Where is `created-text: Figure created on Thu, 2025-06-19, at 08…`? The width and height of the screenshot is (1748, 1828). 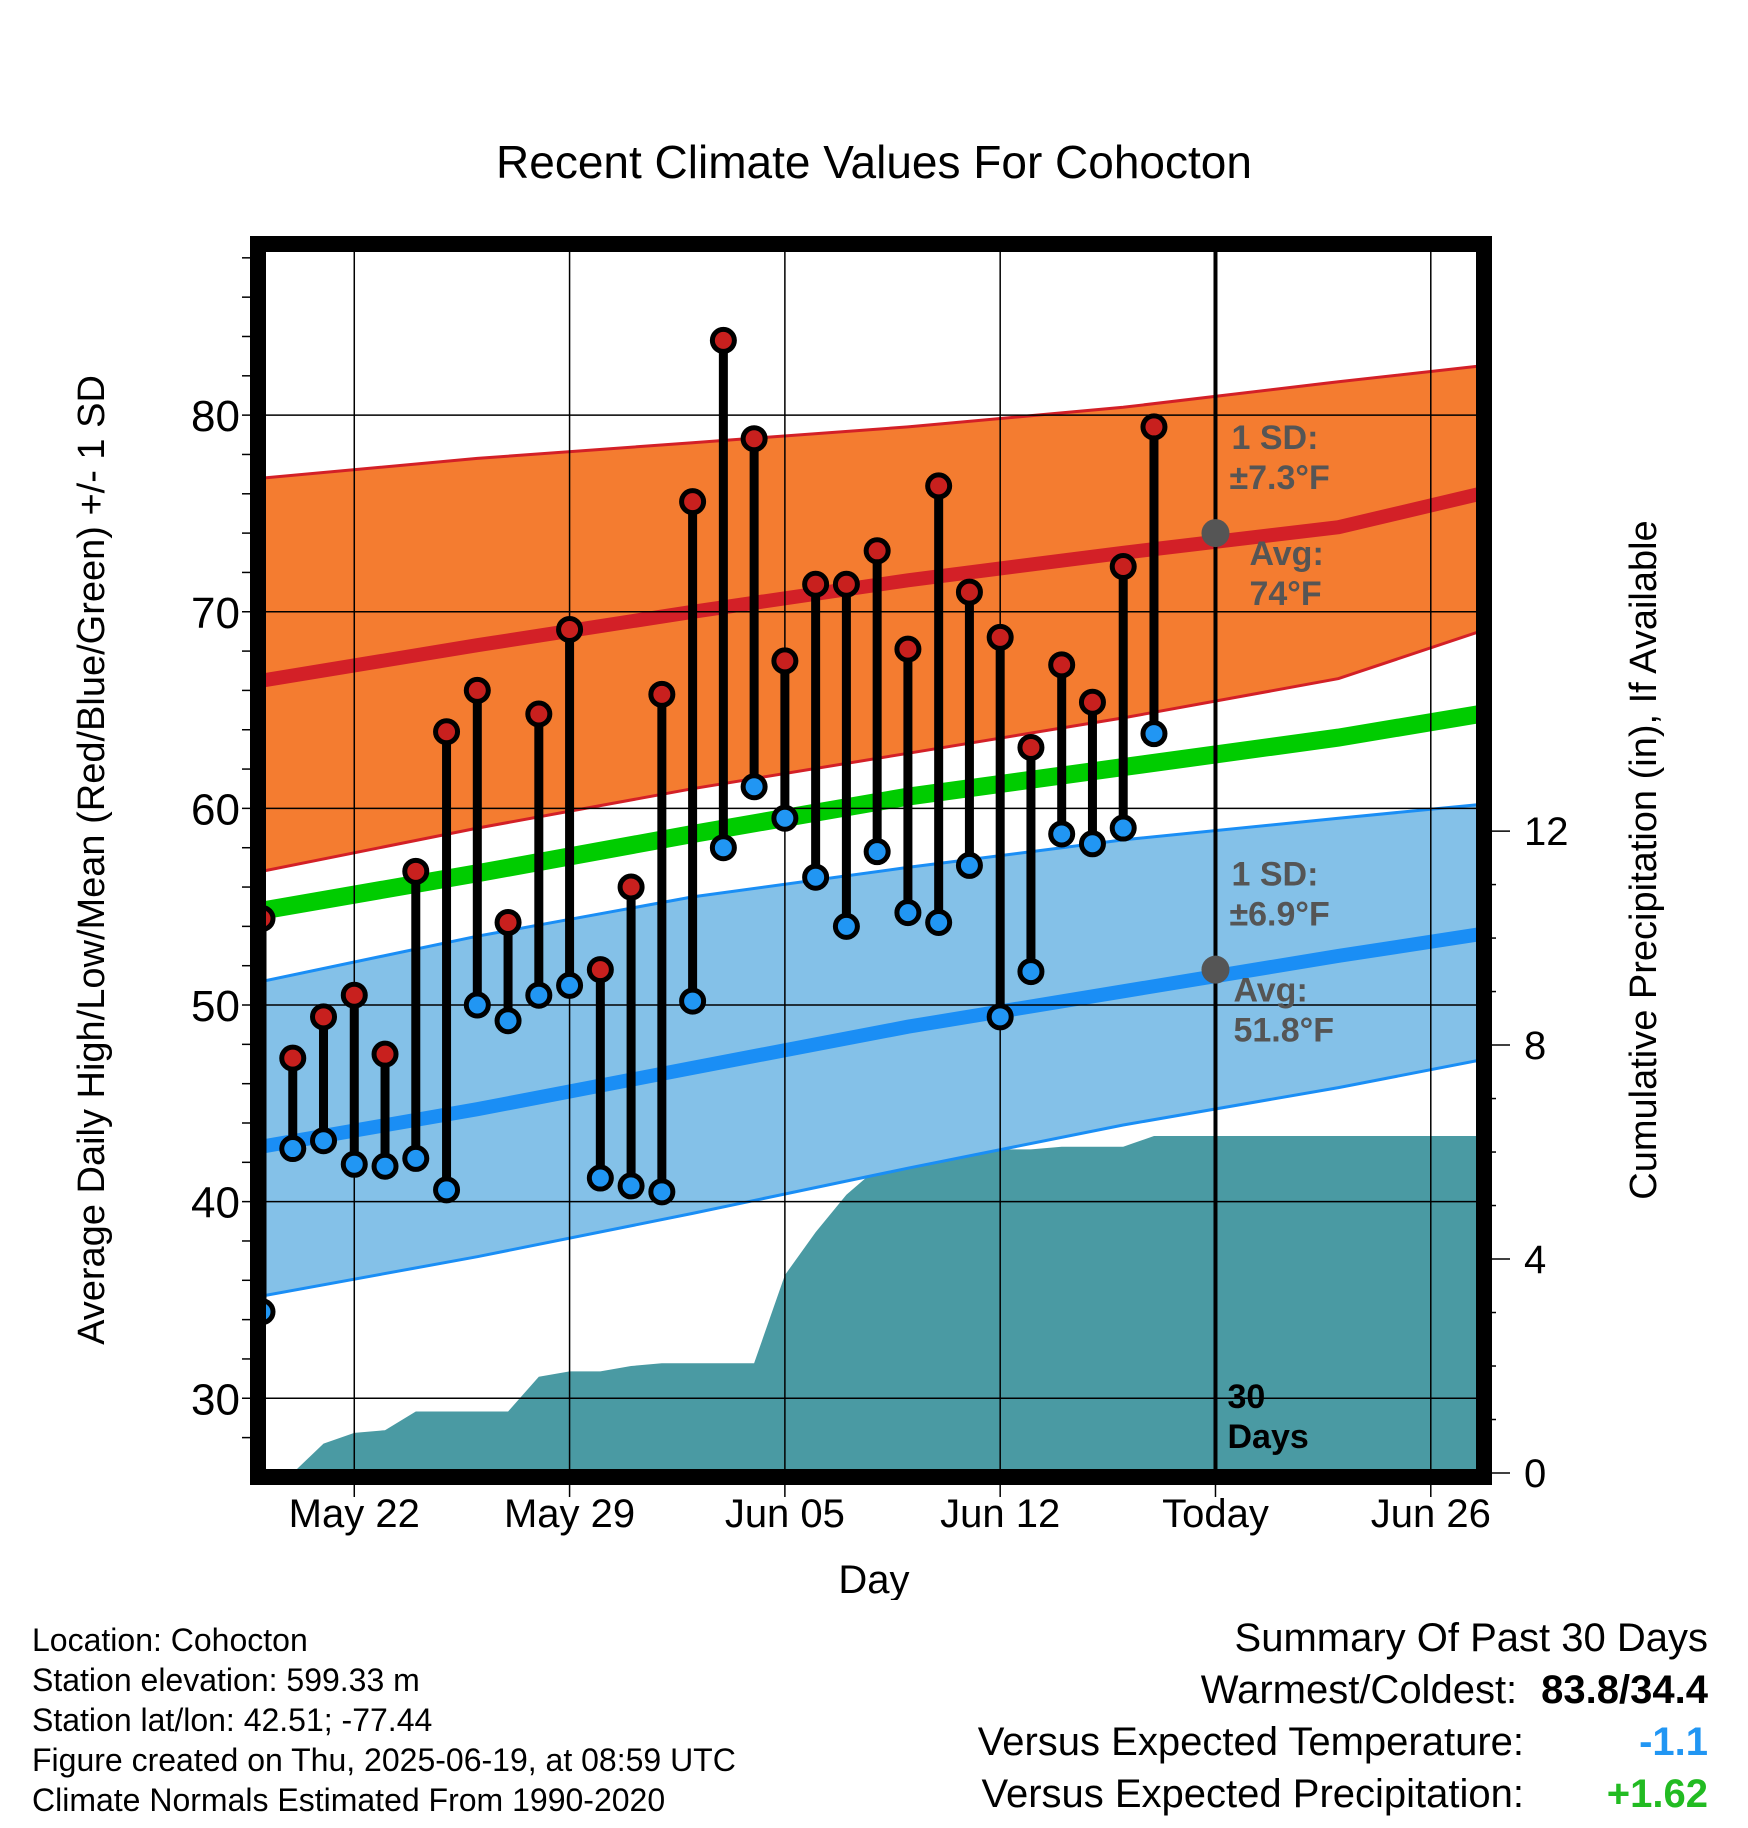 created-text: Figure created on Thu, 2025-06-19, at 08… is located at coordinates (384, 1760).